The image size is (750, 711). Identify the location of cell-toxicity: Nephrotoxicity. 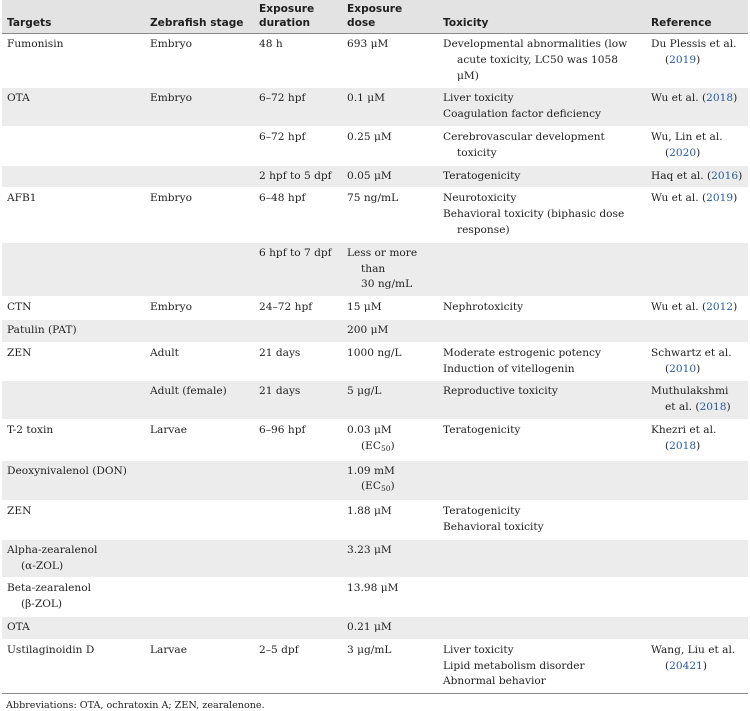
(542, 308).